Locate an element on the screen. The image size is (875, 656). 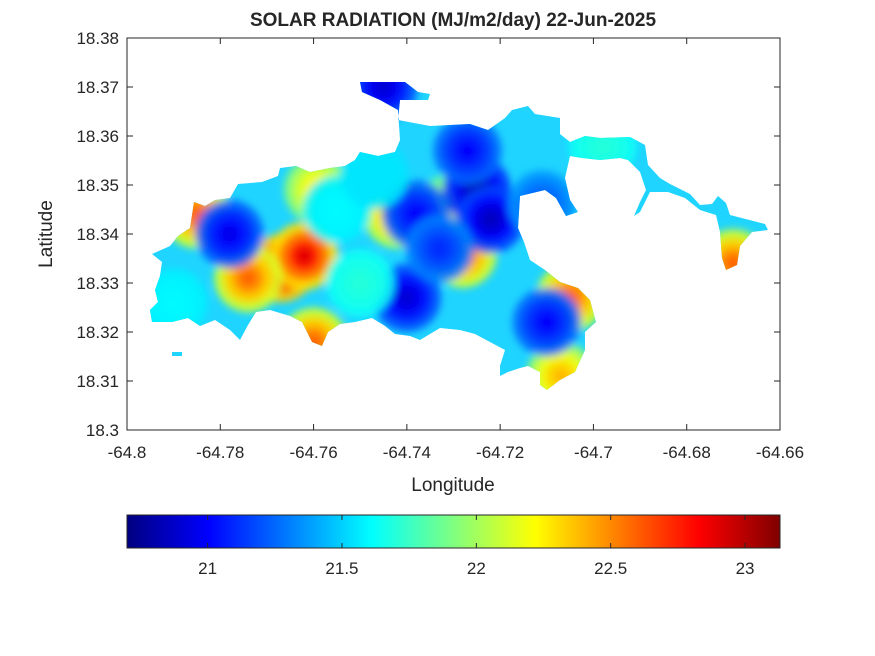
colorbar-tick-label: 21.5 is located at coordinates (341, 568).